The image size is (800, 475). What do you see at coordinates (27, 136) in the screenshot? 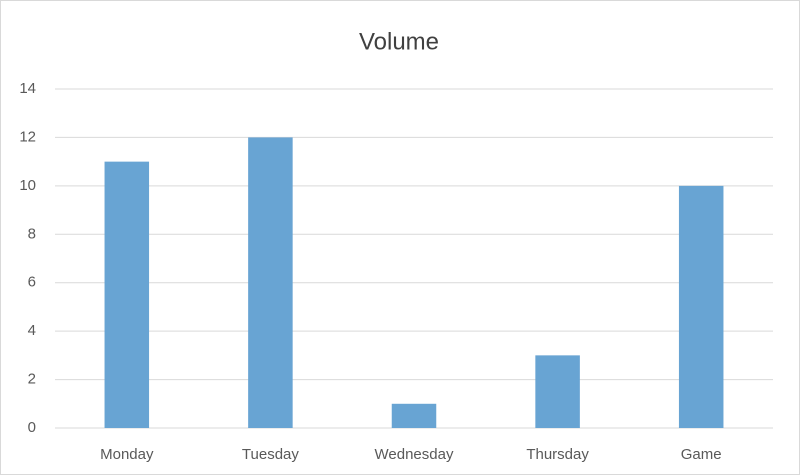
I see `y-tick-label: 12` at bounding box center [27, 136].